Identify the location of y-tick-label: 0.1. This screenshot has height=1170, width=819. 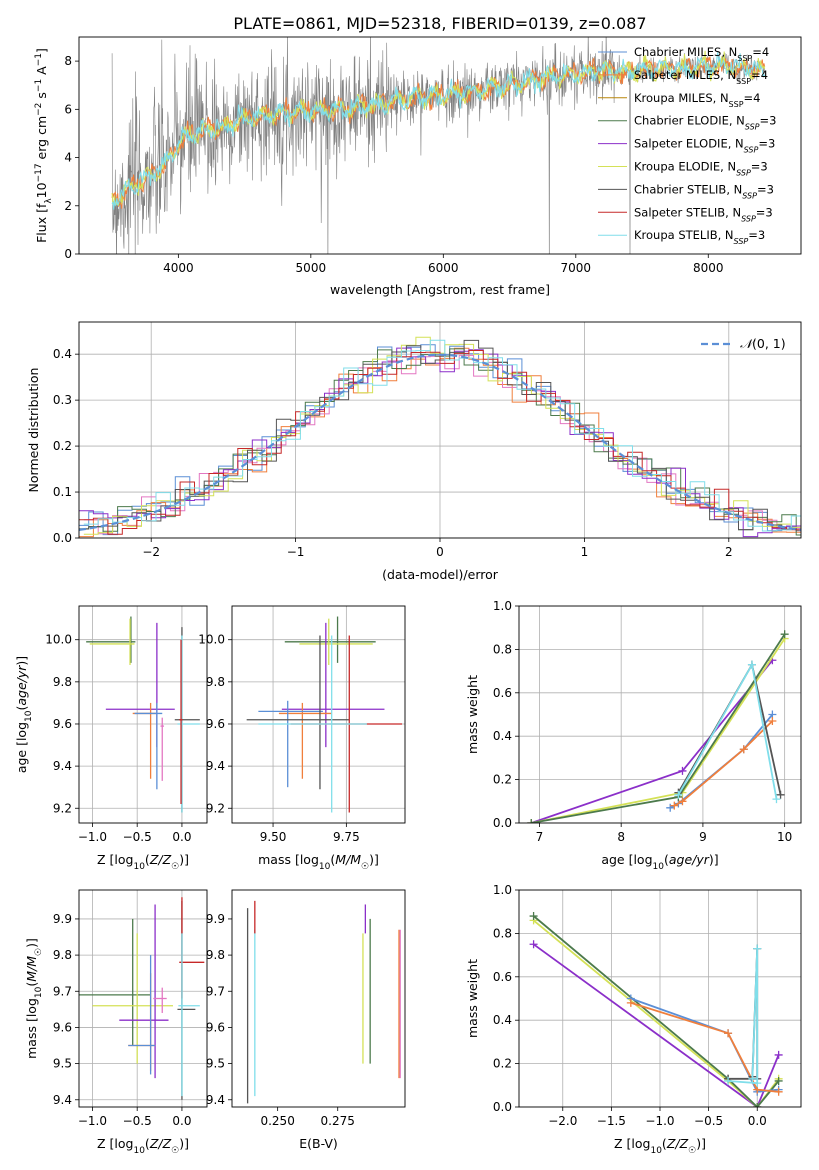
(62, 492).